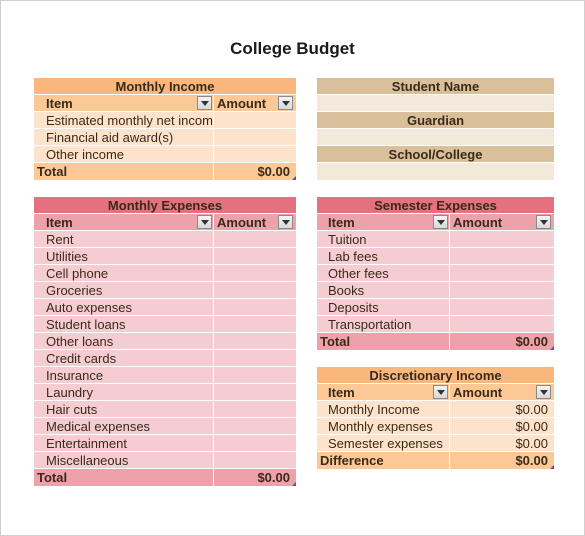  What do you see at coordinates (98, 426) in the screenshot?
I see `item-cell: Medical expenses` at bounding box center [98, 426].